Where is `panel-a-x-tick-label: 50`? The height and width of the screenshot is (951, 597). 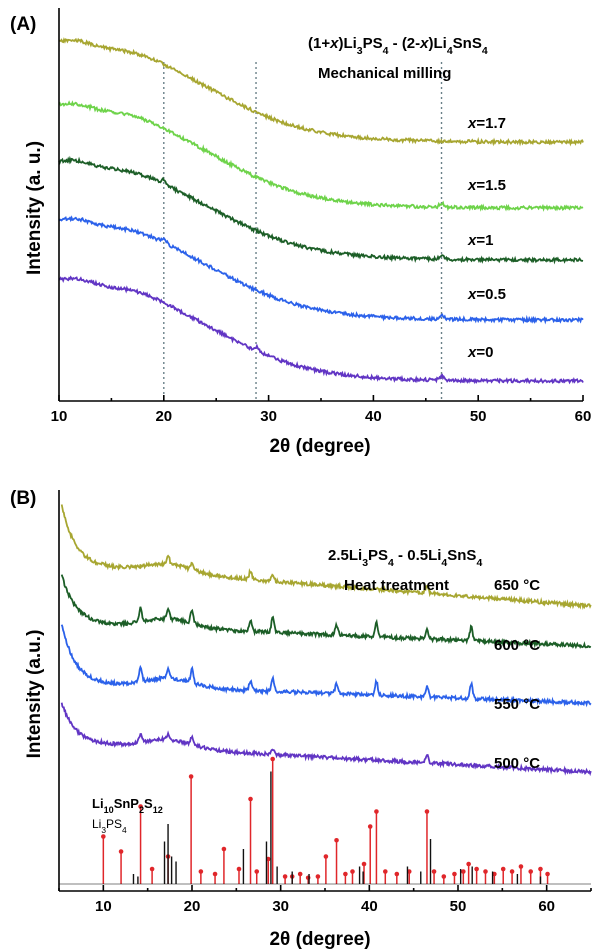 panel-a-x-tick-label: 50 is located at coordinates (478, 416).